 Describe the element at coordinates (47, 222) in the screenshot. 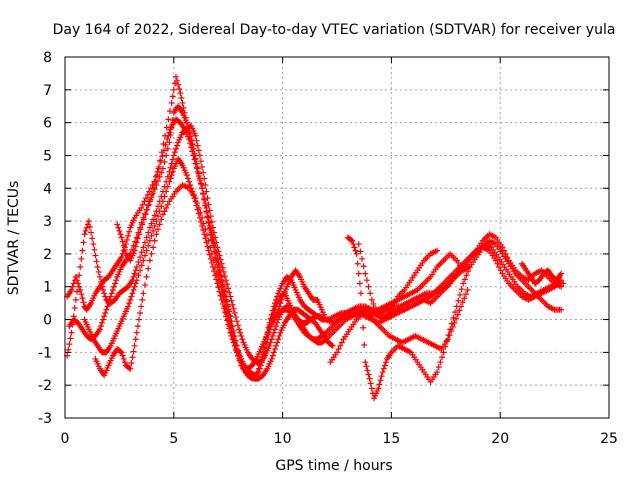

I see `y-tick-label: 3` at that location.